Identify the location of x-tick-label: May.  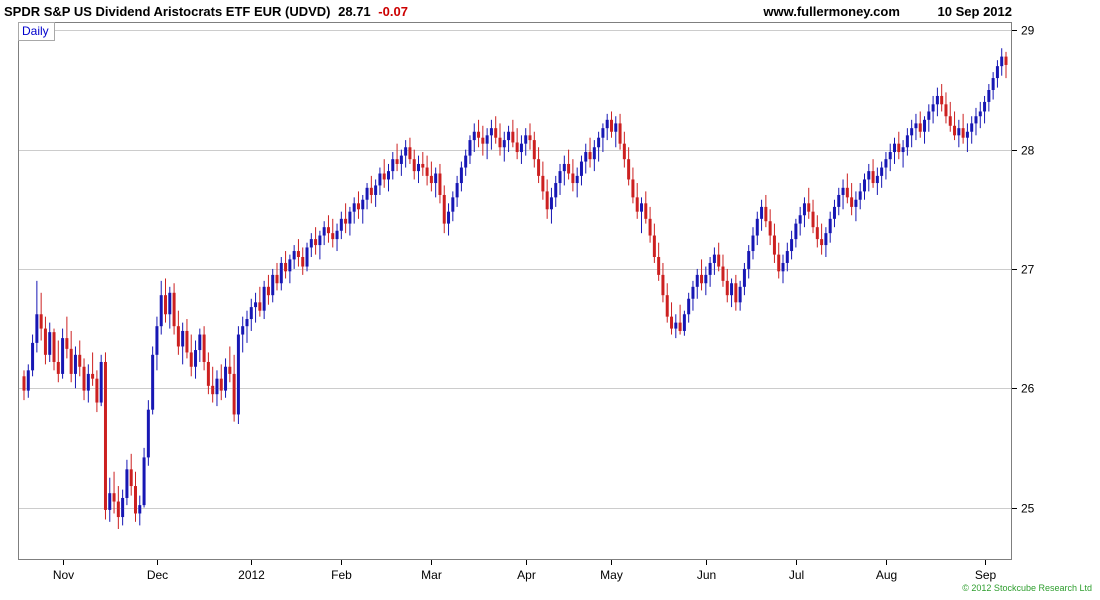
(611, 575).